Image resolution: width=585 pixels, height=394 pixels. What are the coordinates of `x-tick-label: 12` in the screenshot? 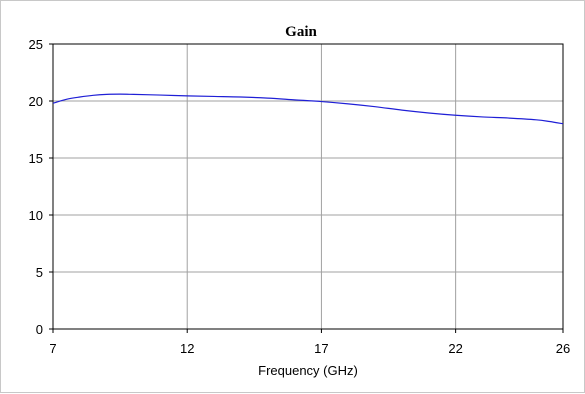 It's located at (187, 348).